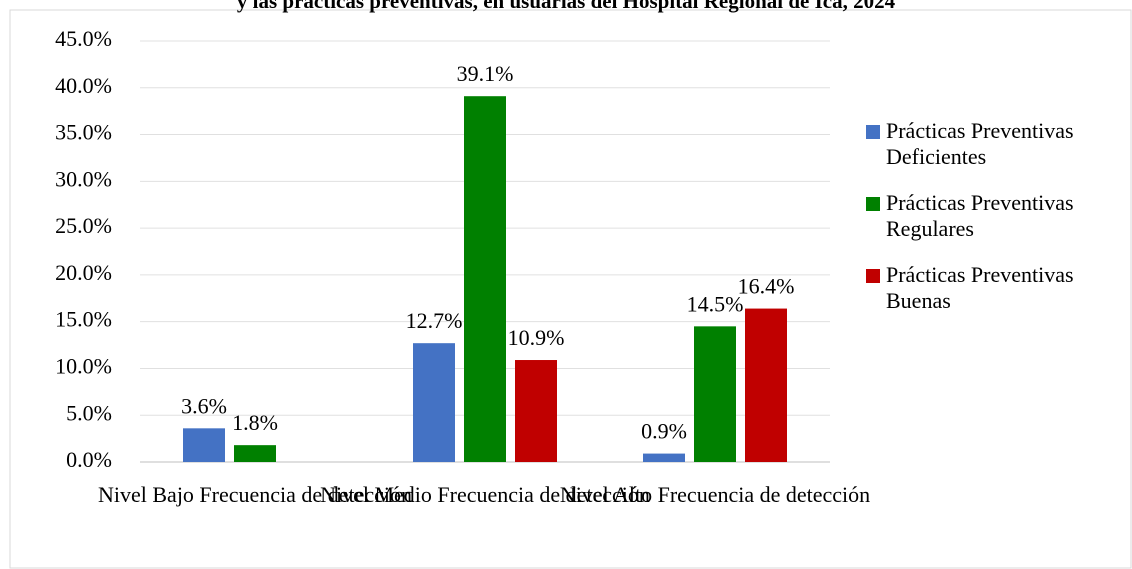 The width and height of the screenshot is (1132, 569). What do you see at coordinates (83, 319) in the screenshot?
I see `y-tick-label: 15.0%` at bounding box center [83, 319].